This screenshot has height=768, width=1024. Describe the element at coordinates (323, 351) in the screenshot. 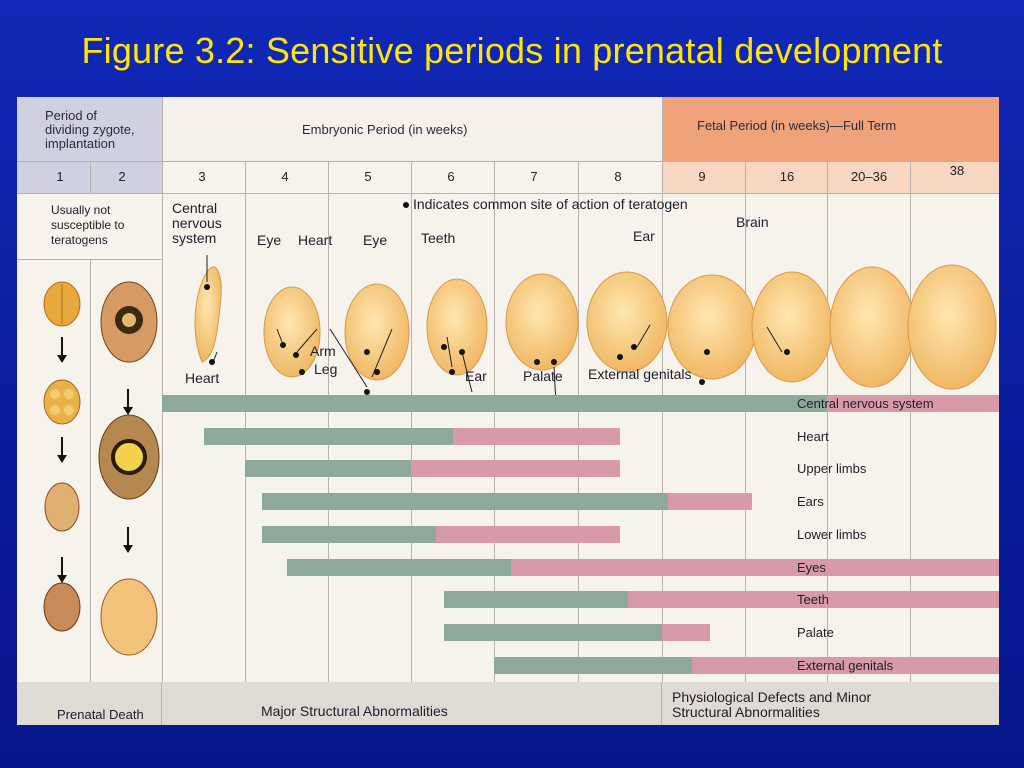

I see `site-label-arm: Arm` at that location.